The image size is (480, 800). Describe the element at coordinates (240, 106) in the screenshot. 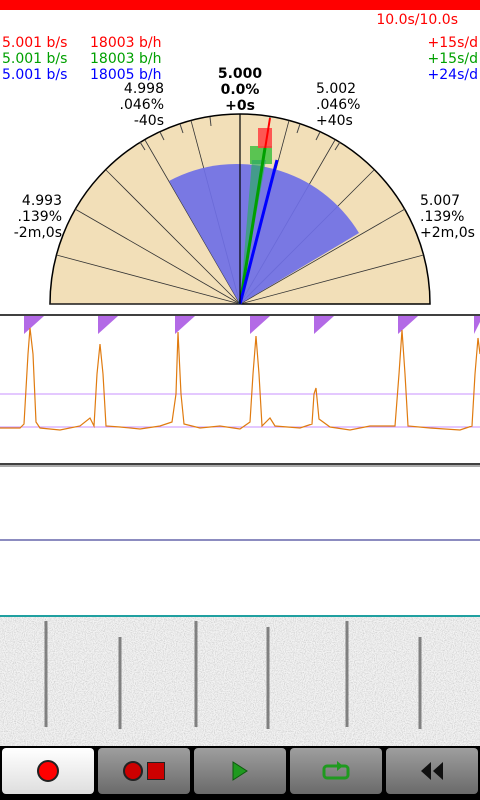

I see `dial-top-offset: +0s` at that location.